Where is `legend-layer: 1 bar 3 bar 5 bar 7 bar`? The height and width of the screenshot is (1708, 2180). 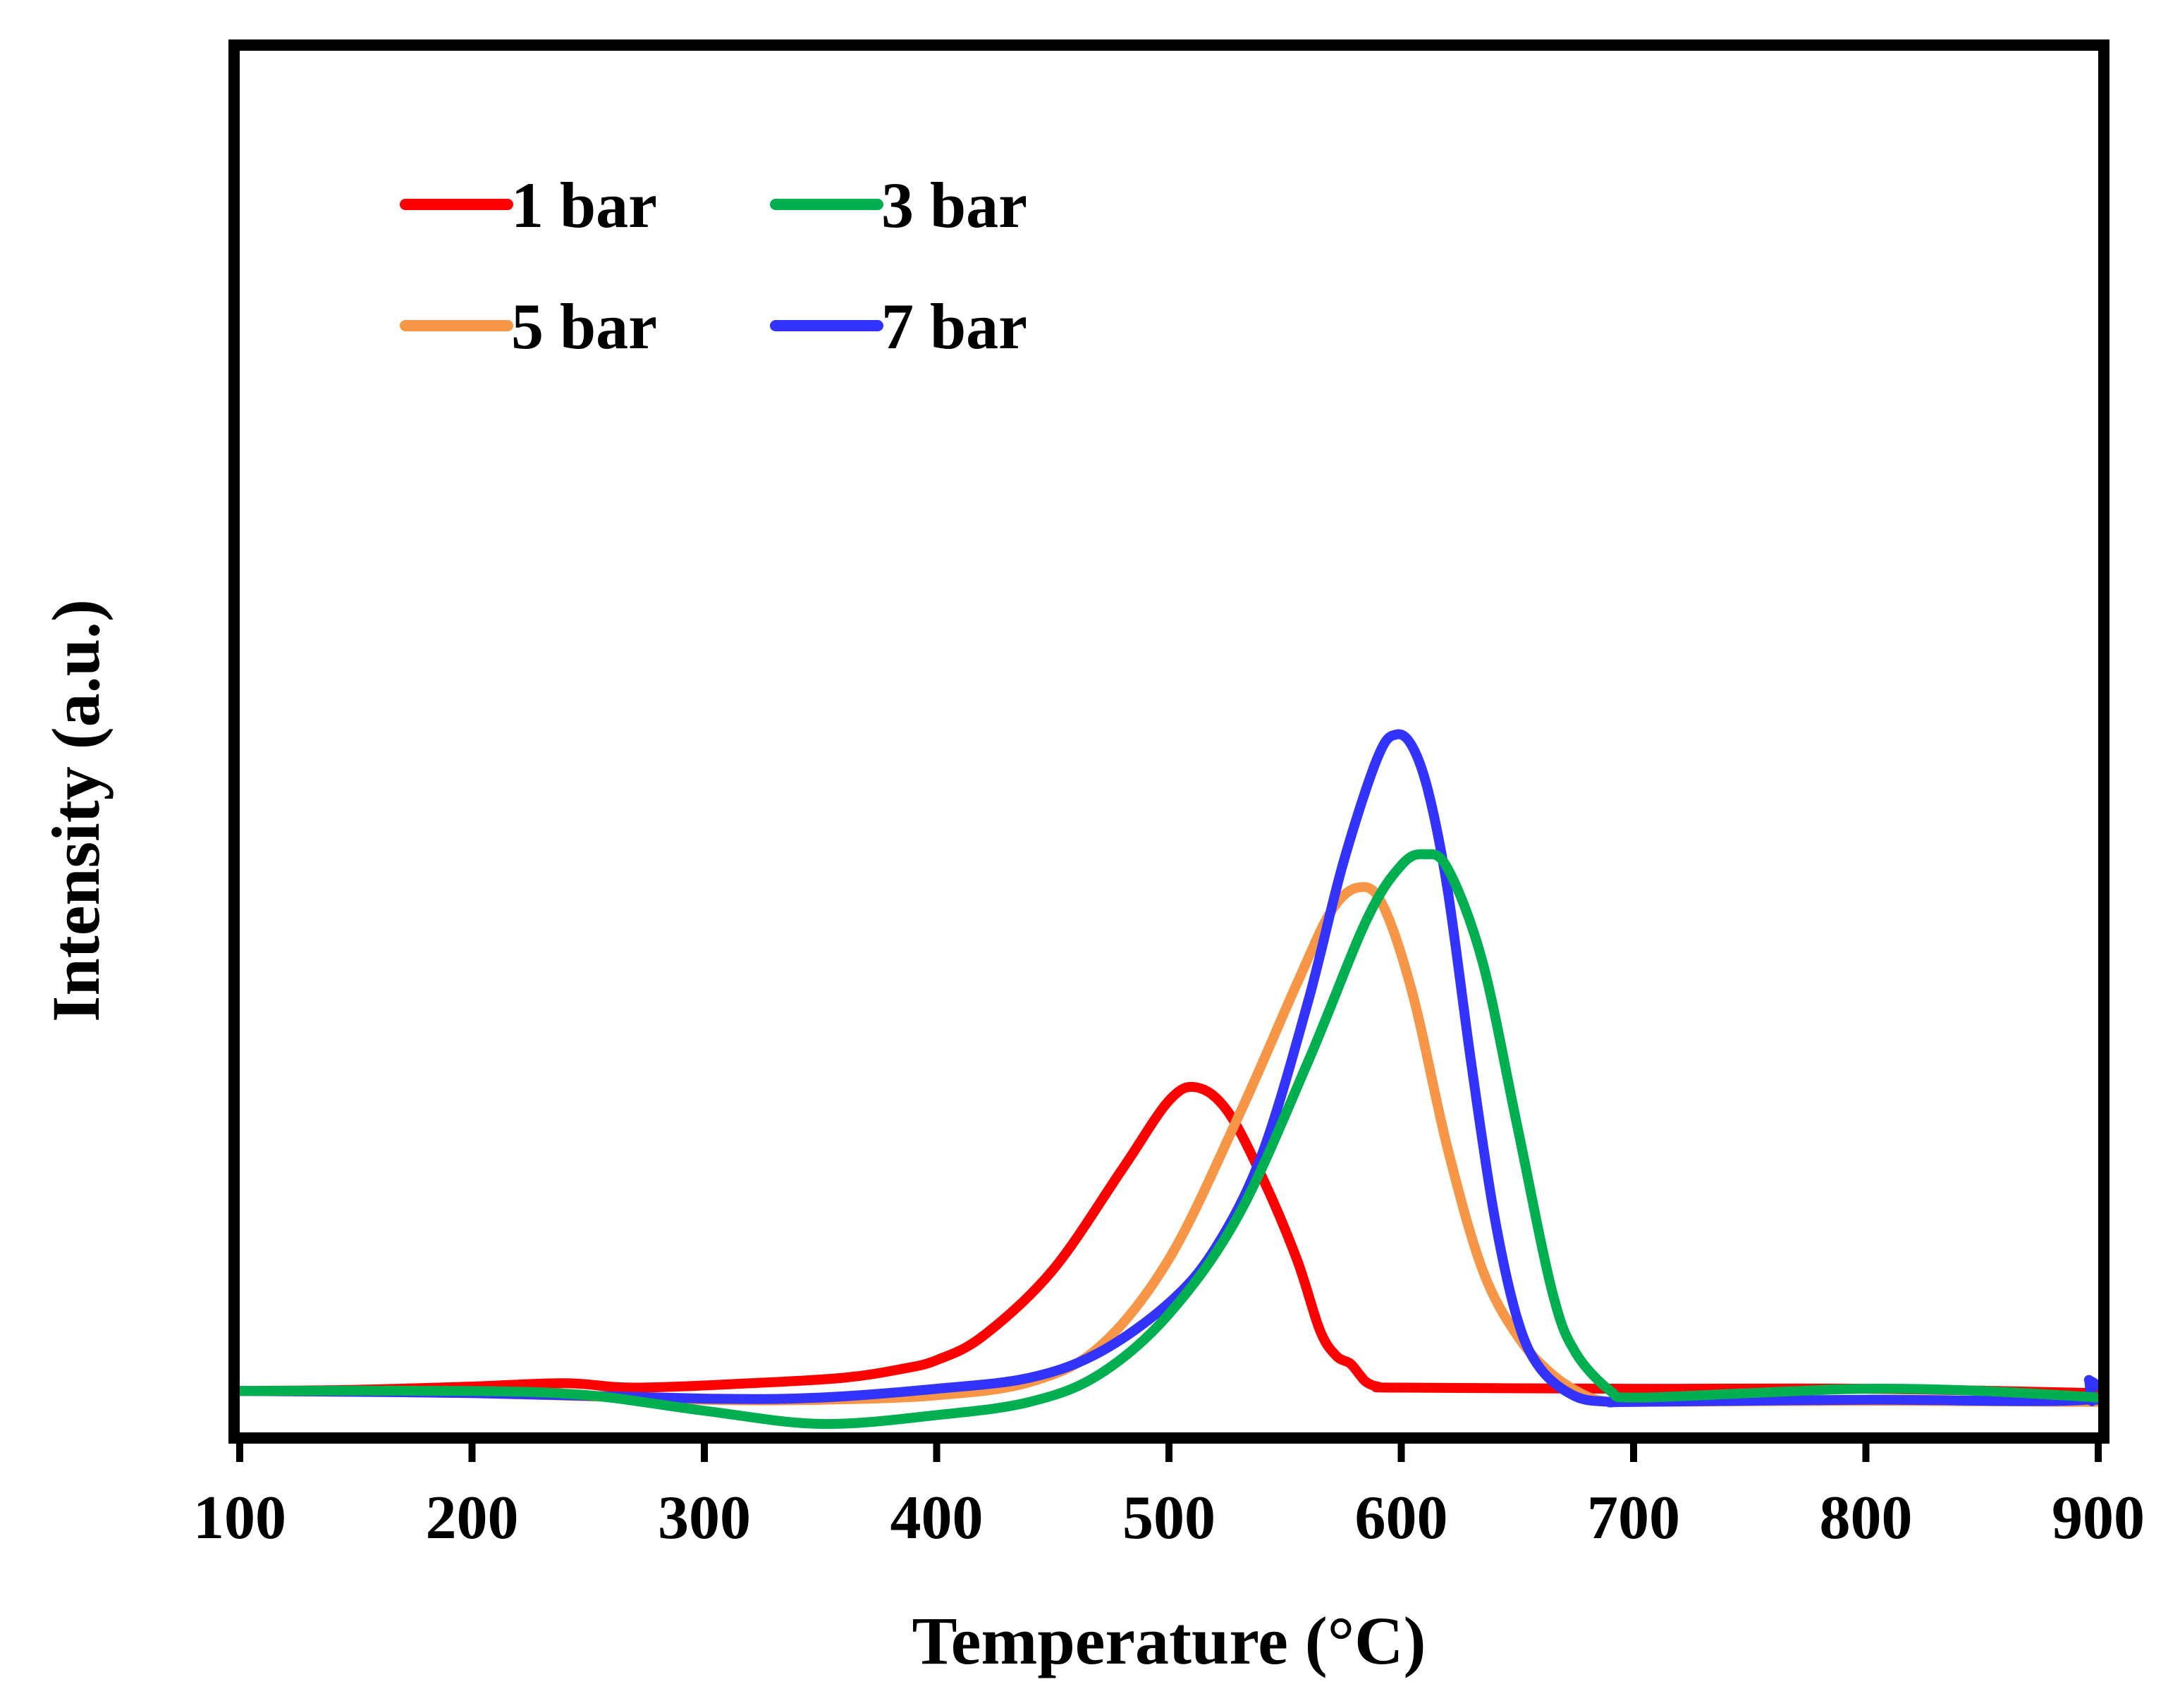 legend-layer: 1 bar 3 bar 5 bar 7 bar is located at coordinates (713, 265).